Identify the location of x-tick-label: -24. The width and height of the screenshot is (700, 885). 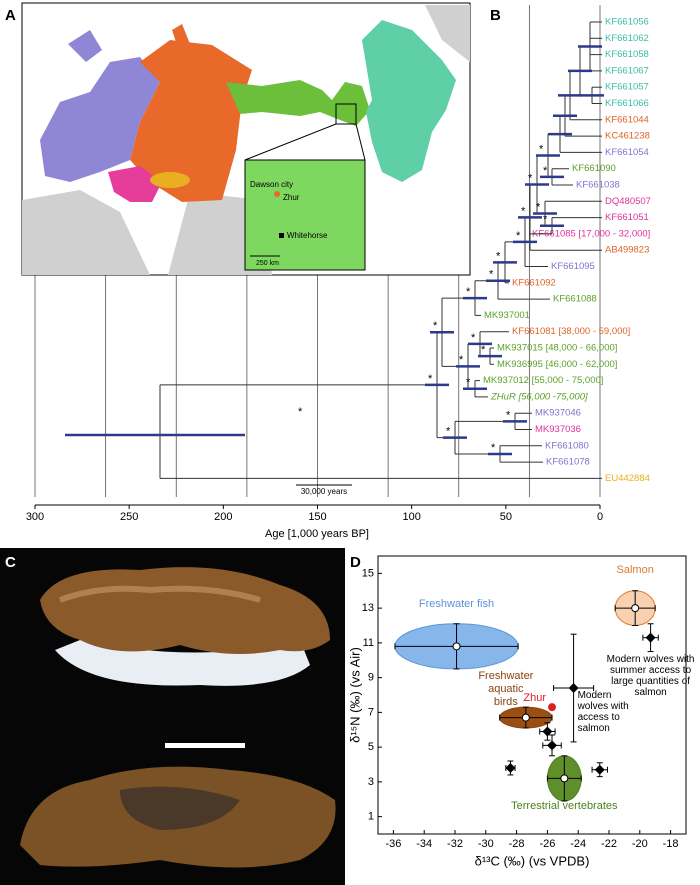
(578, 844).